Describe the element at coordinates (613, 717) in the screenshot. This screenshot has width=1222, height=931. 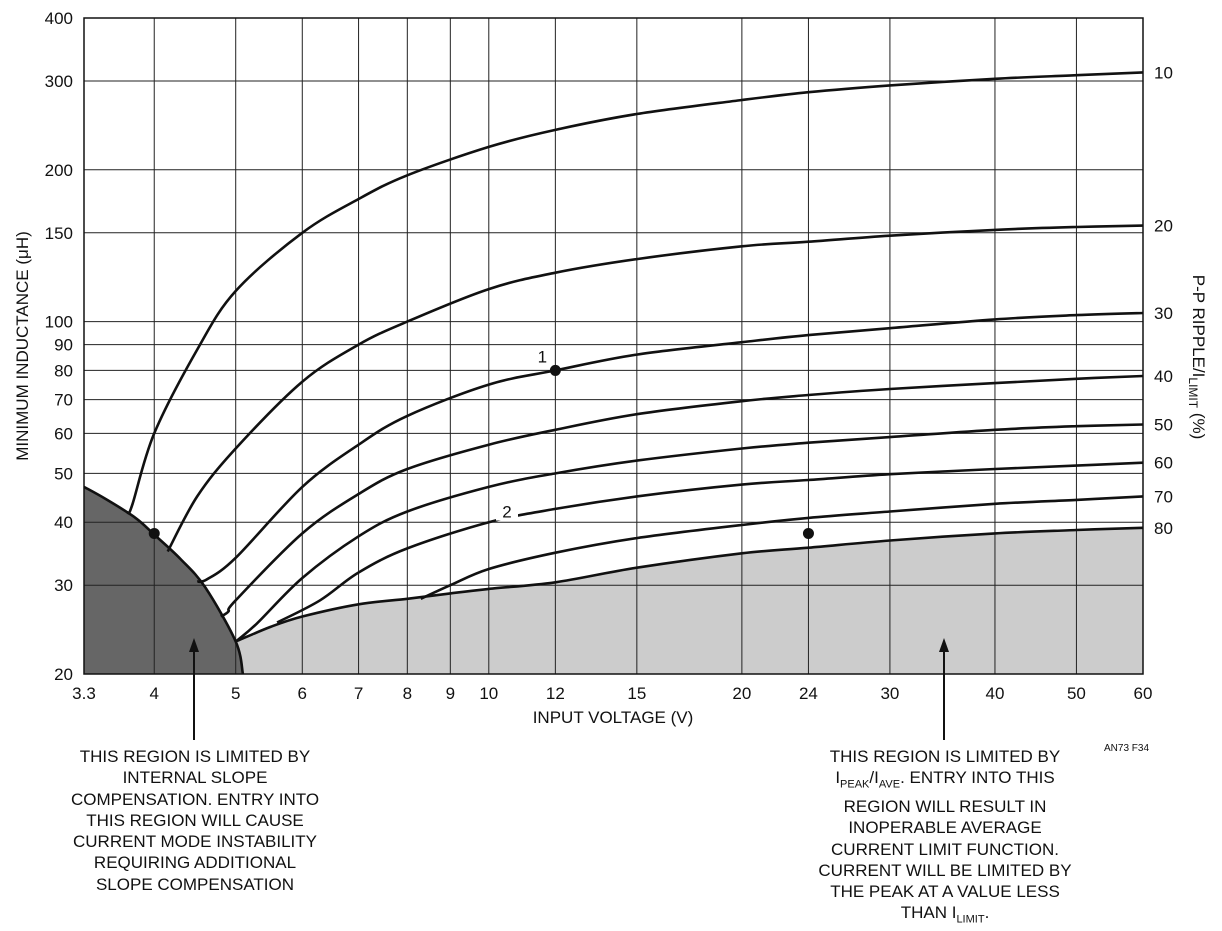
I see `x-axis-title: INPUT VOLTAGE (V)` at that location.